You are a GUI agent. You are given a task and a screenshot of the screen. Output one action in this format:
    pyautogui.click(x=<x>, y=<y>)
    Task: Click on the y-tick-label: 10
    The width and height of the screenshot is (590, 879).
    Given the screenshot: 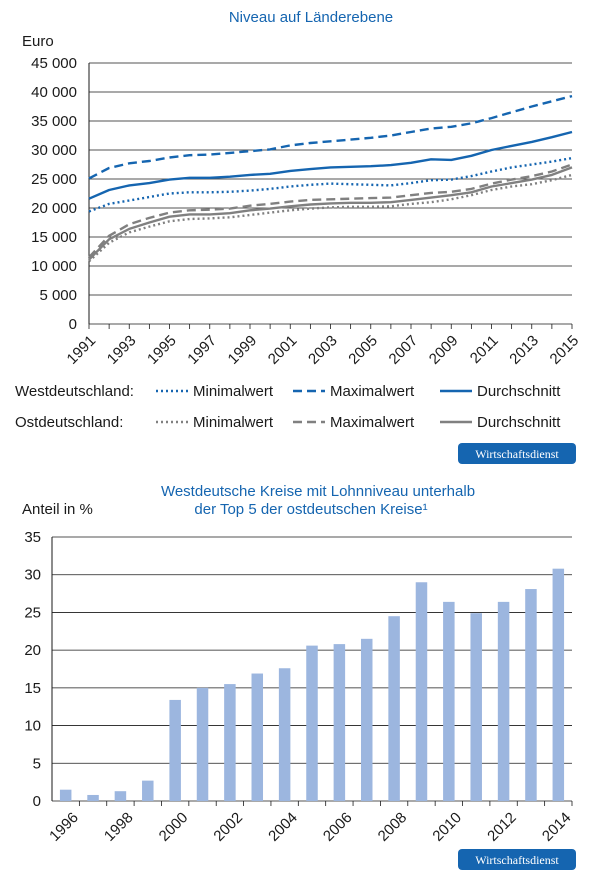 What is the action you would take?
    pyautogui.click(x=32, y=726)
    